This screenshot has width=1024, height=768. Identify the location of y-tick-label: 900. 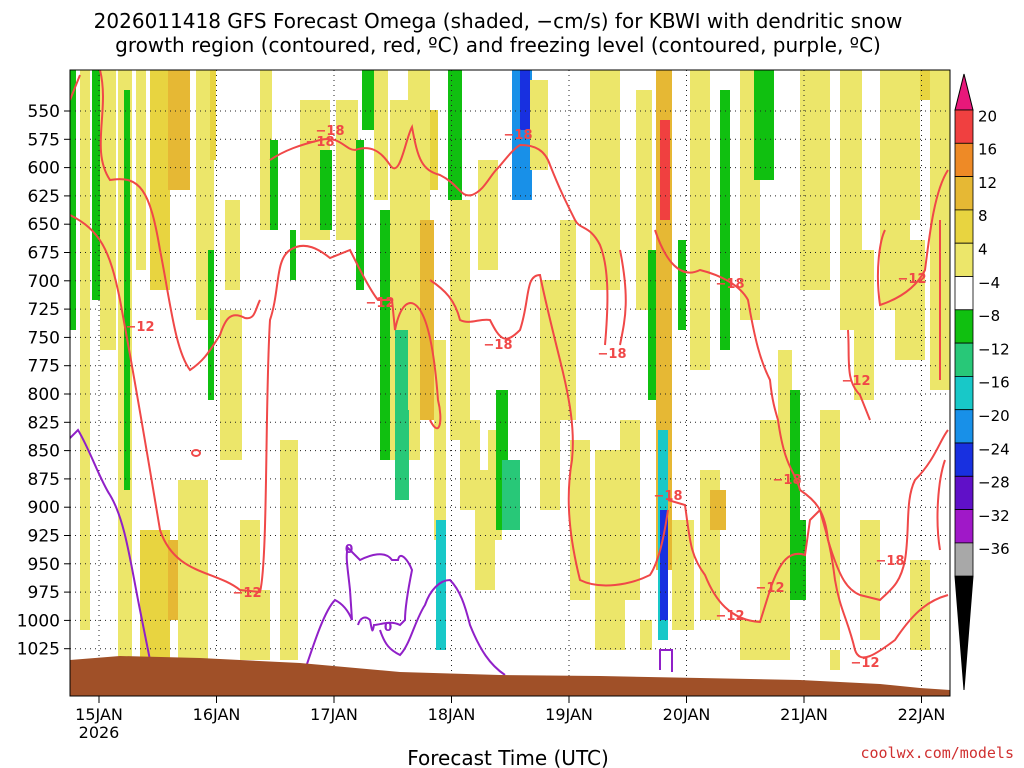
(44, 508).